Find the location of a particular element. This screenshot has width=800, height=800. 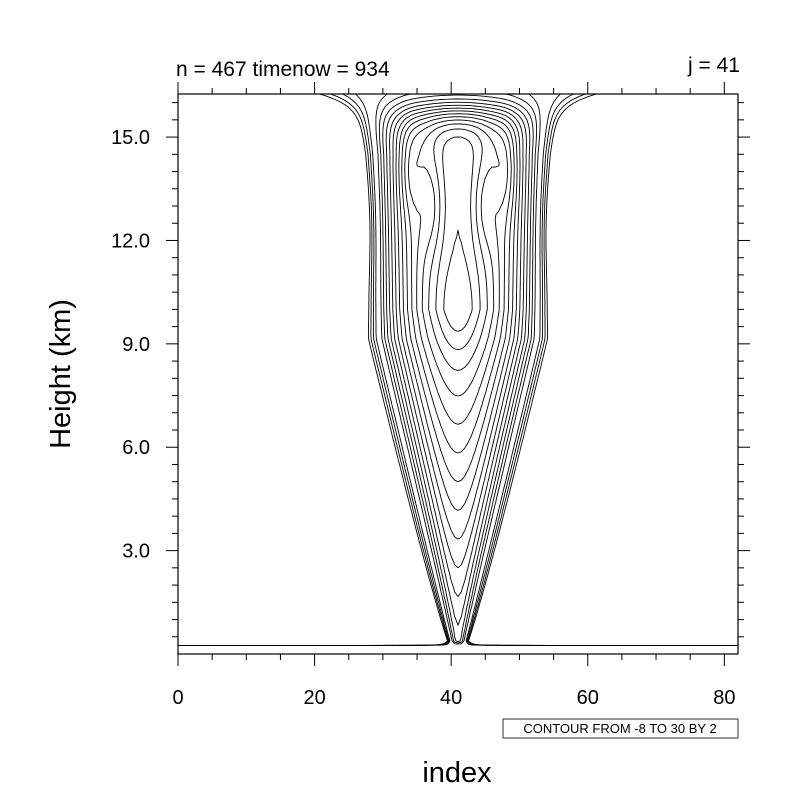

y-tick-label: 15.0 is located at coordinates (130, 138).